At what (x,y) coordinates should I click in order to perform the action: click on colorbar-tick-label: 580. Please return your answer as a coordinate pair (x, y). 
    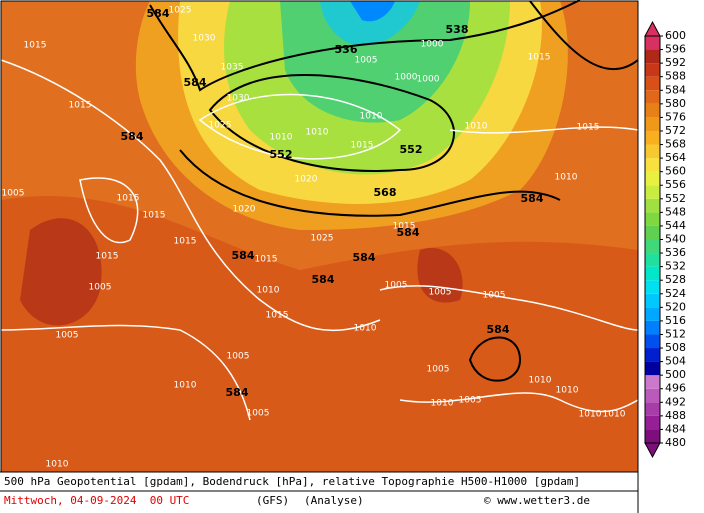
    Looking at the image, I should click on (675, 103).